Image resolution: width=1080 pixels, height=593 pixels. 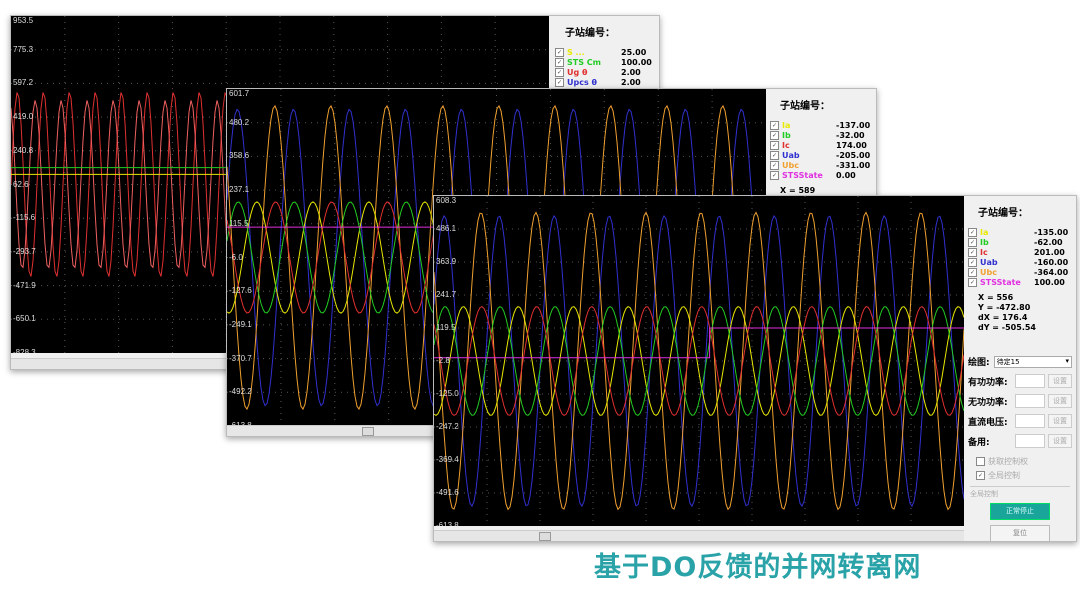 What do you see at coordinates (446, 200) in the screenshot?
I see `y-tick-label: 608.3` at bounding box center [446, 200].